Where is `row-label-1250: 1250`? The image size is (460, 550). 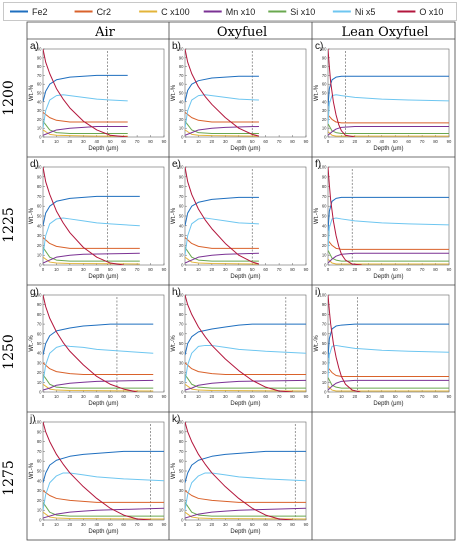 row-label-1250: 1250 is located at coordinates (9, 352).